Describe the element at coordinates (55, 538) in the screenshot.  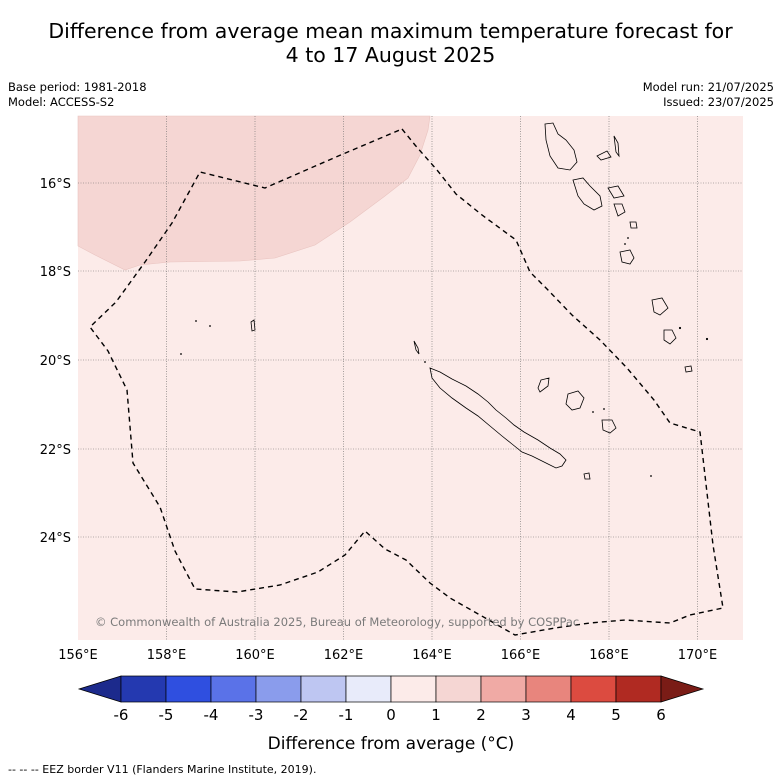
I see `lat-tick-label: 24°S` at that location.